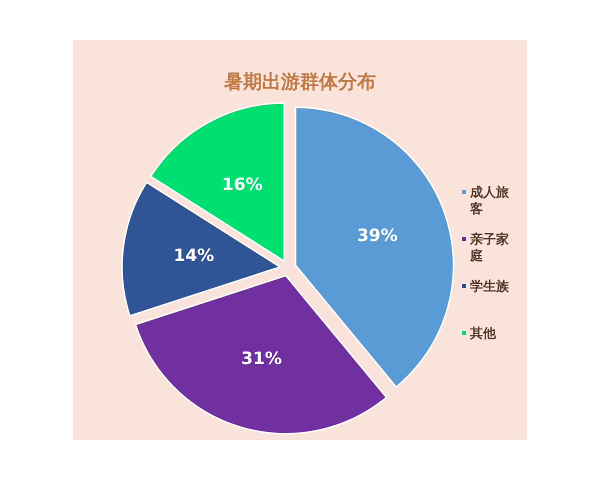  I want to click on data-label: 39%, so click(377, 236).